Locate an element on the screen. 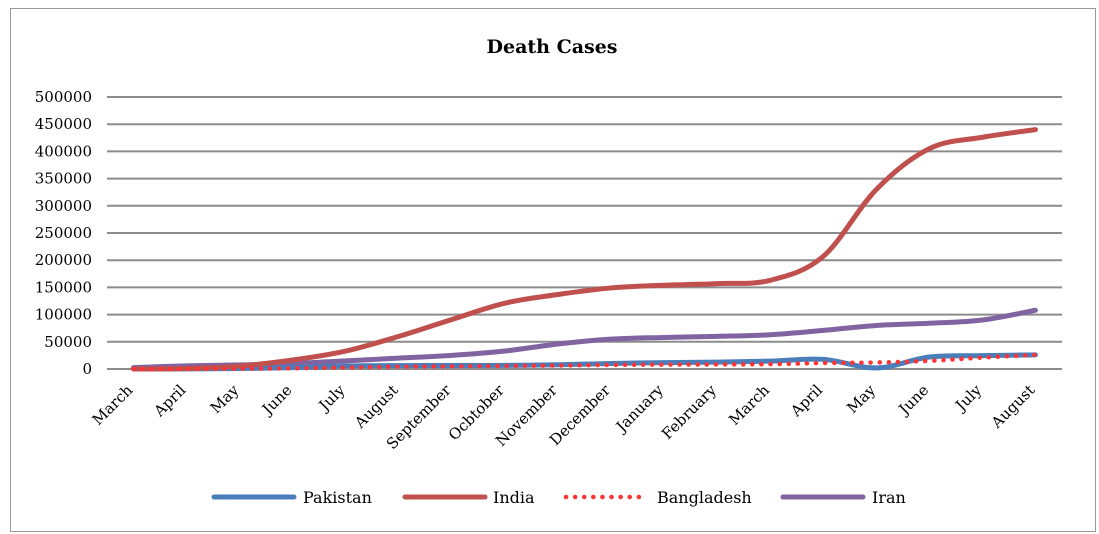  x-tick-label: February is located at coordinates (689, 412).